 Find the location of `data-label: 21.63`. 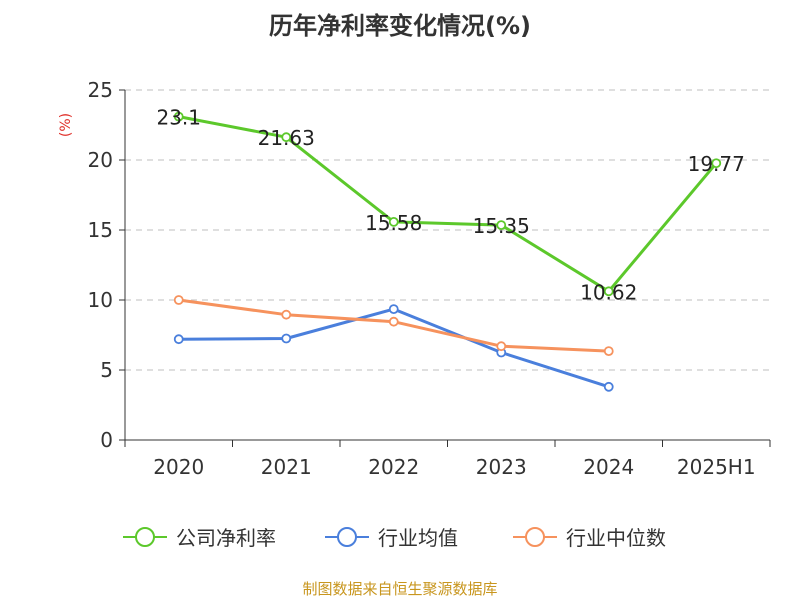

data-label: 21.63 is located at coordinates (286, 138).